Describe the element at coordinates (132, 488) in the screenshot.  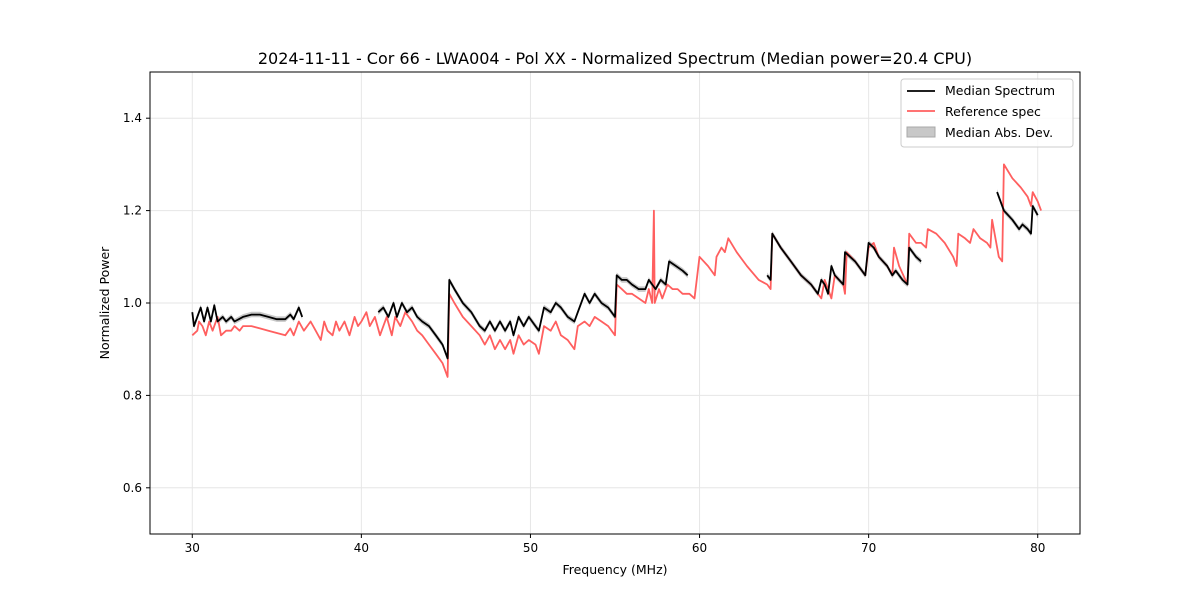
I see `y-tick-label: 0.6` at that location.